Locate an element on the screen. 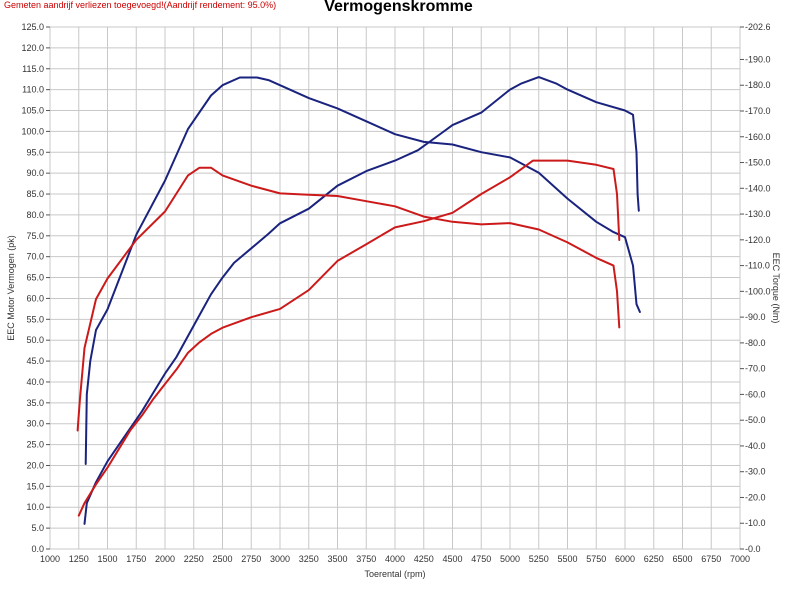 The width and height of the screenshot is (797, 589). x-tick-label: 5500 is located at coordinates (567, 559).